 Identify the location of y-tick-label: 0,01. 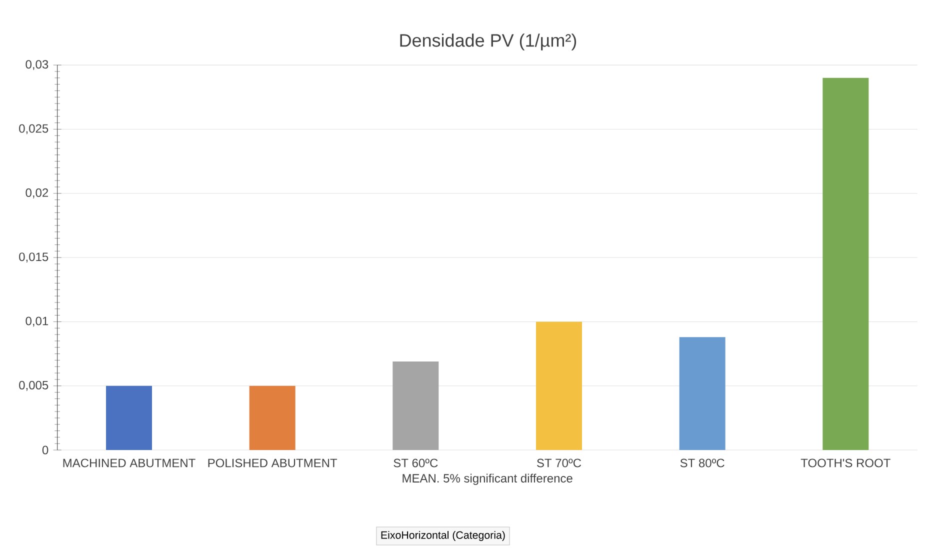
(37, 321).